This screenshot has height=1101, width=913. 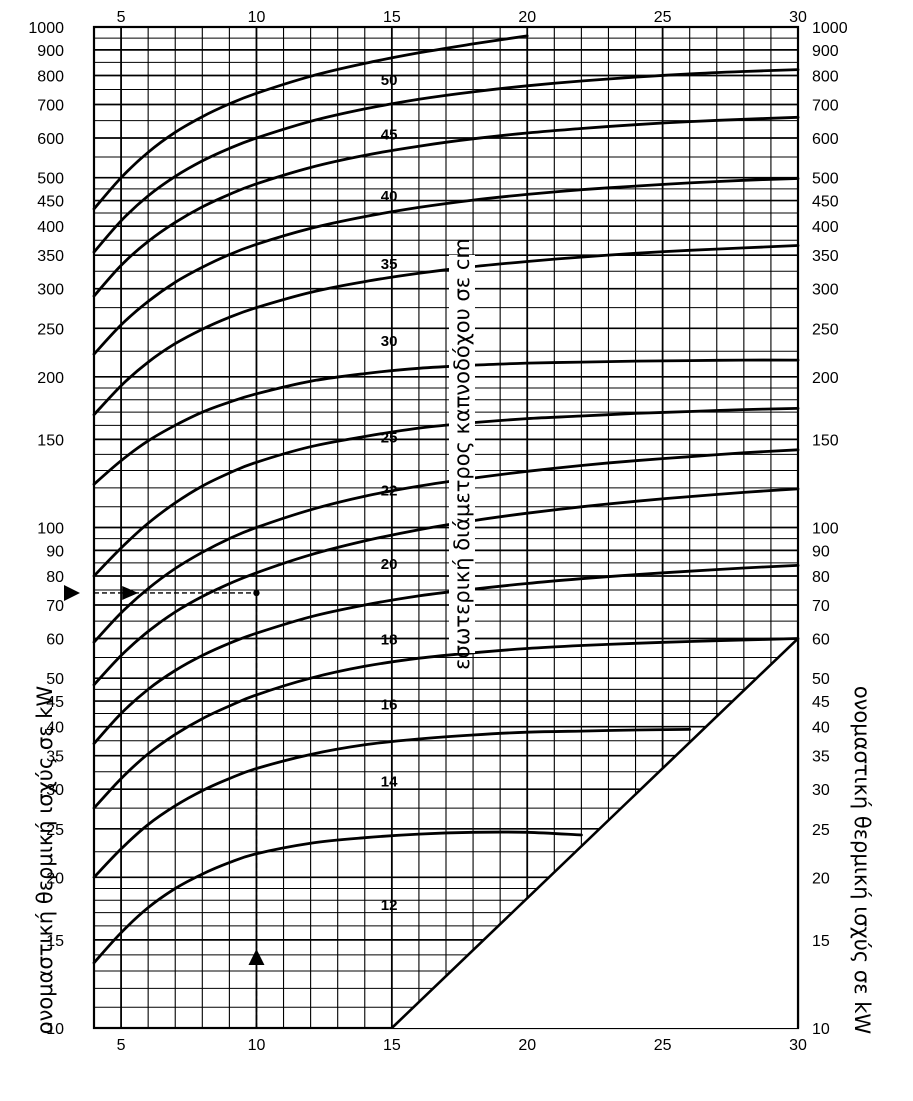 I want to click on x-tick-label-bottom: 10, so click(x=257, y=1045).